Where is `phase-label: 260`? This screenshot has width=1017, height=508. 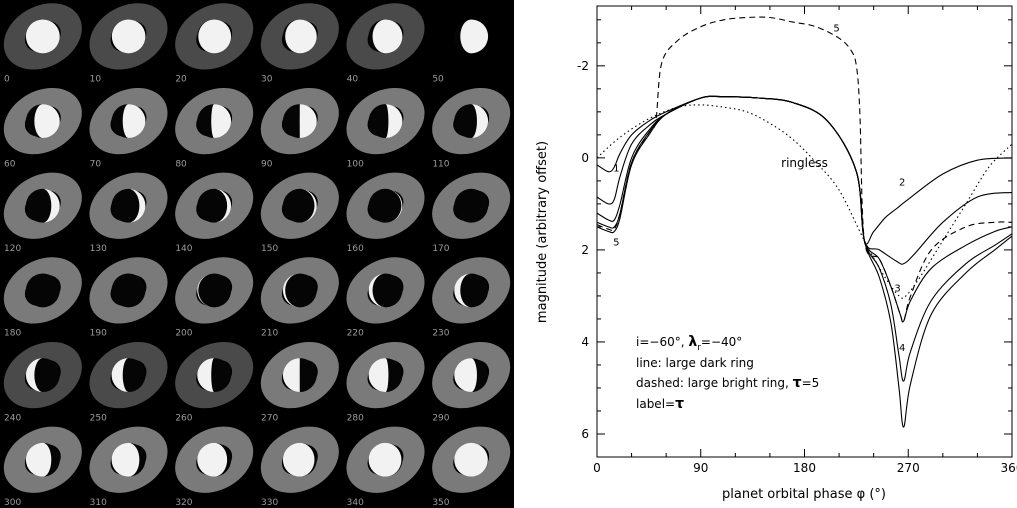 phase-label: 260 is located at coordinates (183, 418).